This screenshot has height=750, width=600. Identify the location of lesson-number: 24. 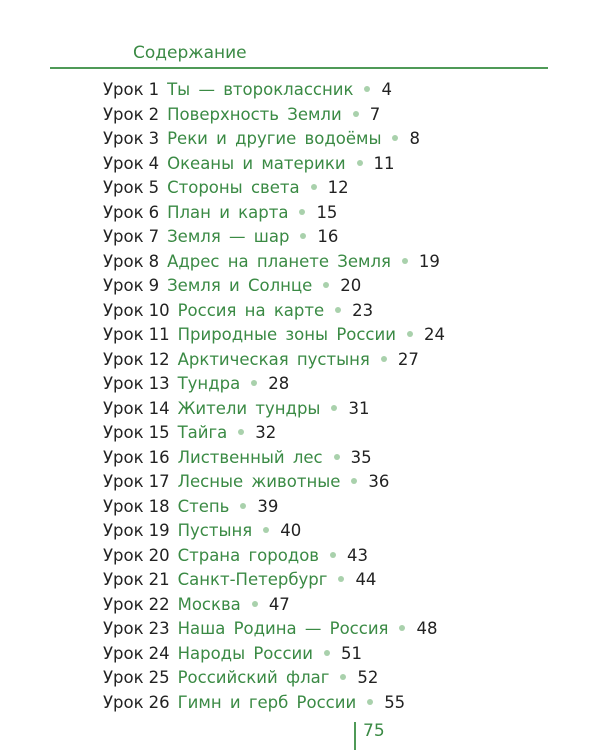
(159, 653).